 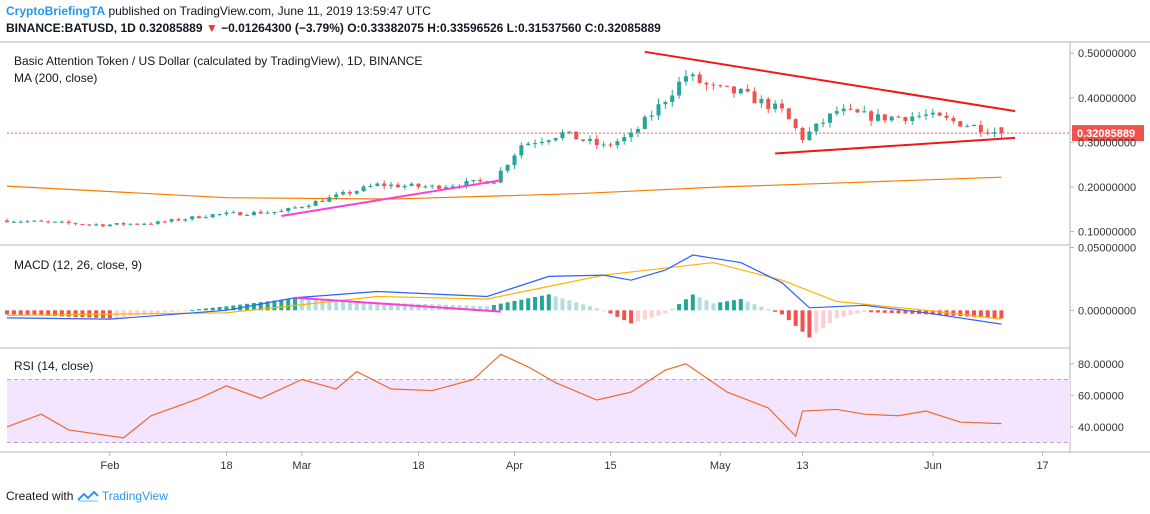 I want to click on x-tick-label: Apr, so click(x=514, y=466).